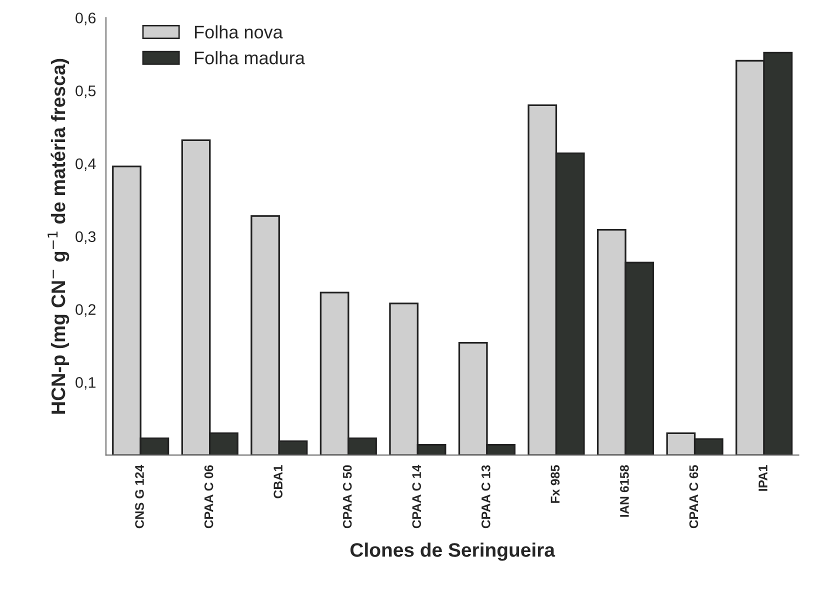 The image size is (815, 591). Describe the element at coordinates (86, 237) in the screenshot. I see `y-tick-label: 0,3` at that location.